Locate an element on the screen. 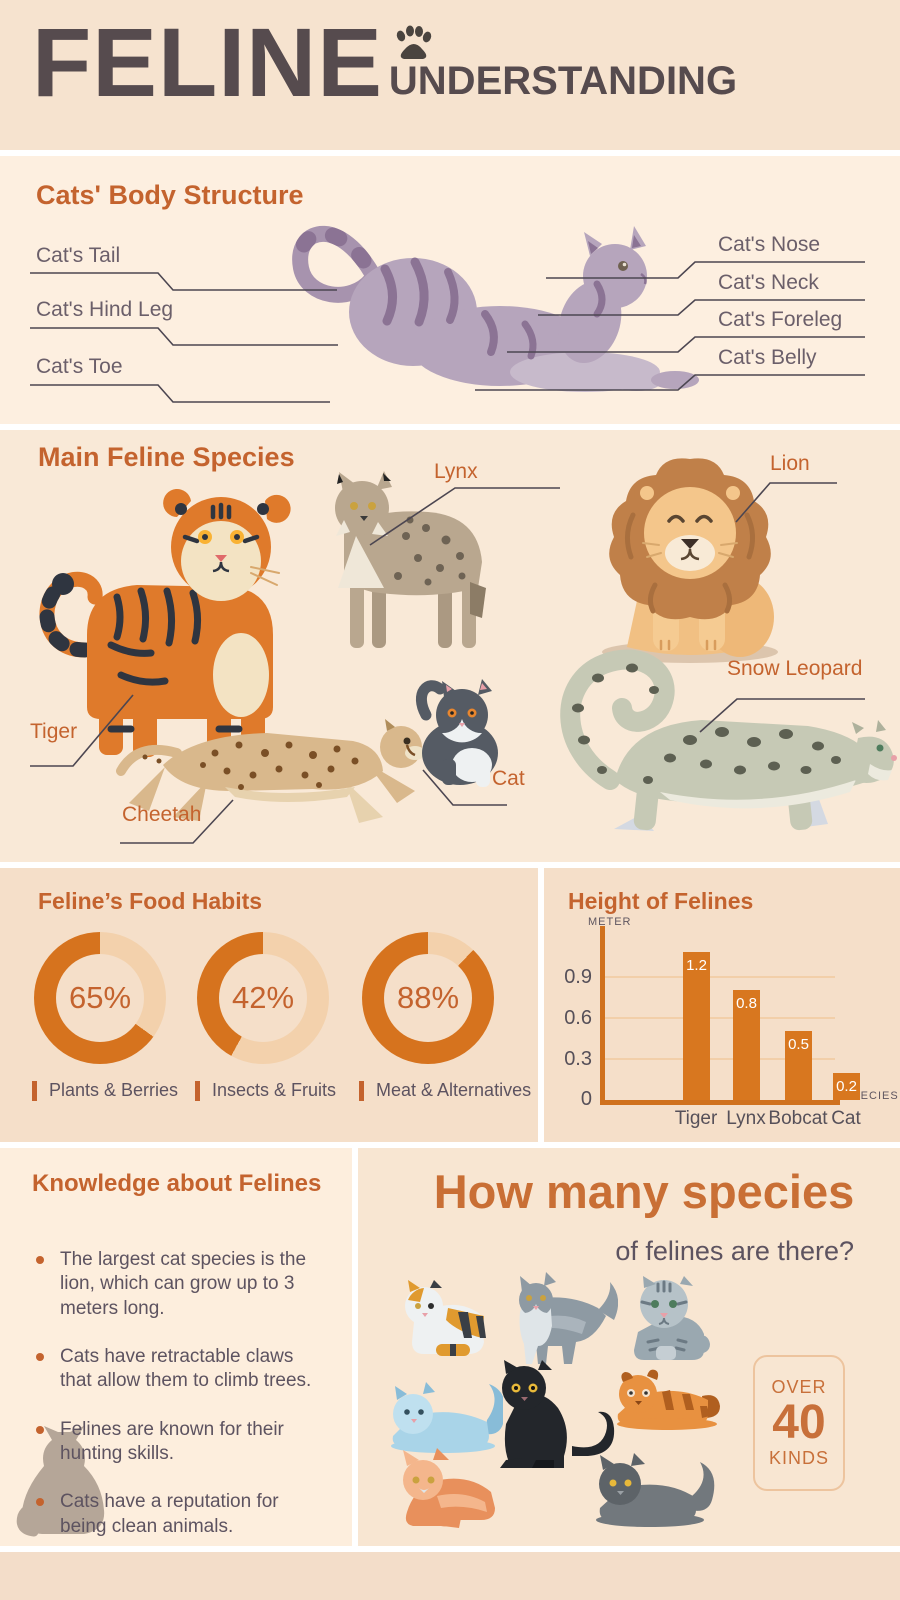 The width and height of the screenshot is (900, 1600). lynx-illustration is located at coordinates (410, 559).